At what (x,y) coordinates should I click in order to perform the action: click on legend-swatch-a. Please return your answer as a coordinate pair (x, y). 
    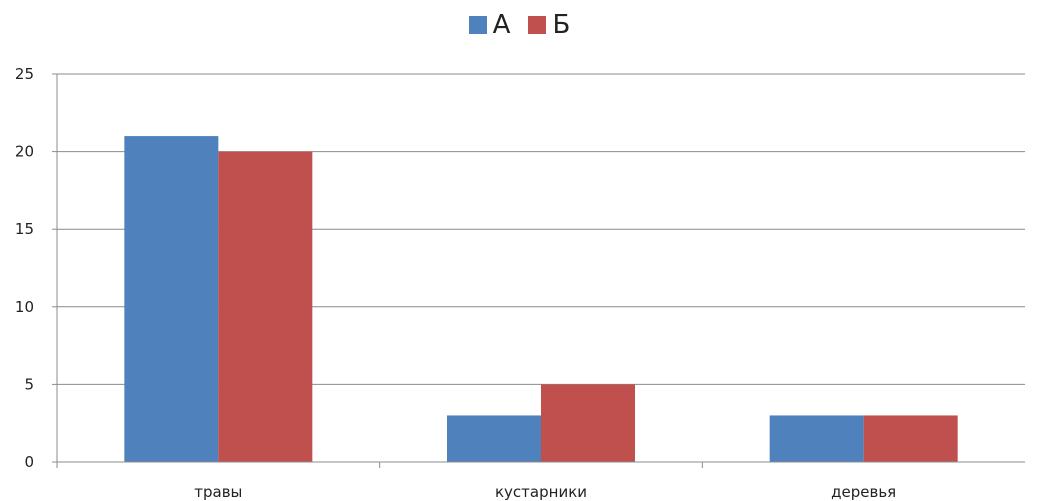
    Looking at the image, I should click on (477, 25).